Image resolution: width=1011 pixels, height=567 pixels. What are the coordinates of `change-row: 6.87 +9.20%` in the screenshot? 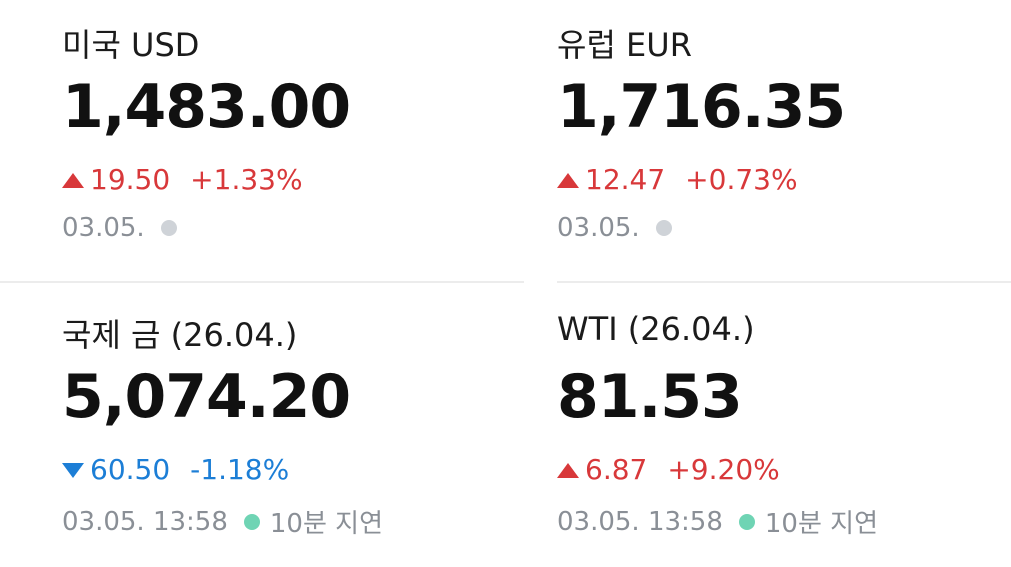 It's located at (668, 469).